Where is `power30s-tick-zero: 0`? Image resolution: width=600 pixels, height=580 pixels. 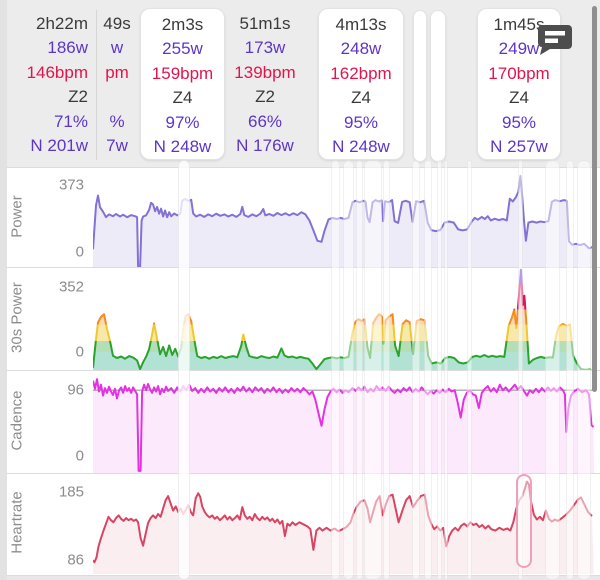
power30s-tick-zero: 0 is located at coordinates (79, 352).